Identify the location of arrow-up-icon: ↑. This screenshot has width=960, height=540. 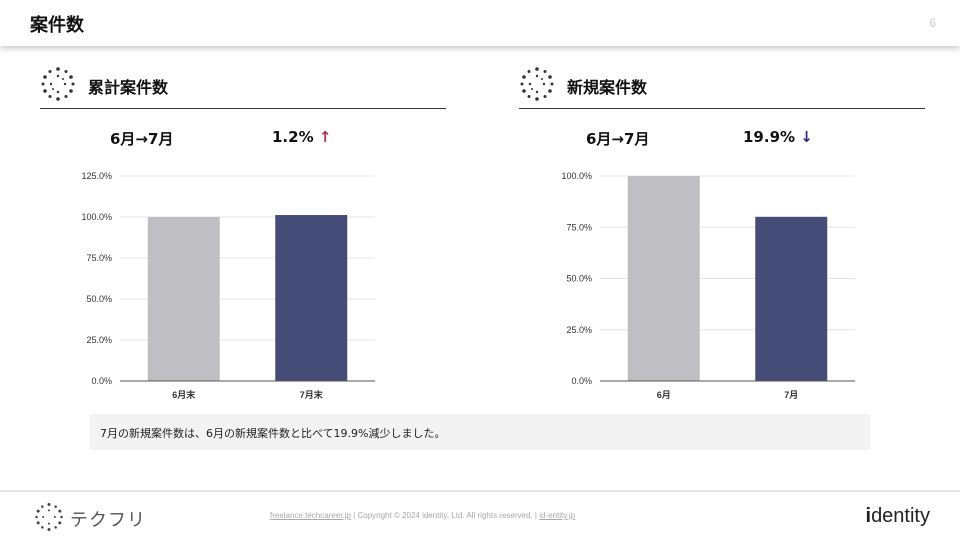
(325, 137).